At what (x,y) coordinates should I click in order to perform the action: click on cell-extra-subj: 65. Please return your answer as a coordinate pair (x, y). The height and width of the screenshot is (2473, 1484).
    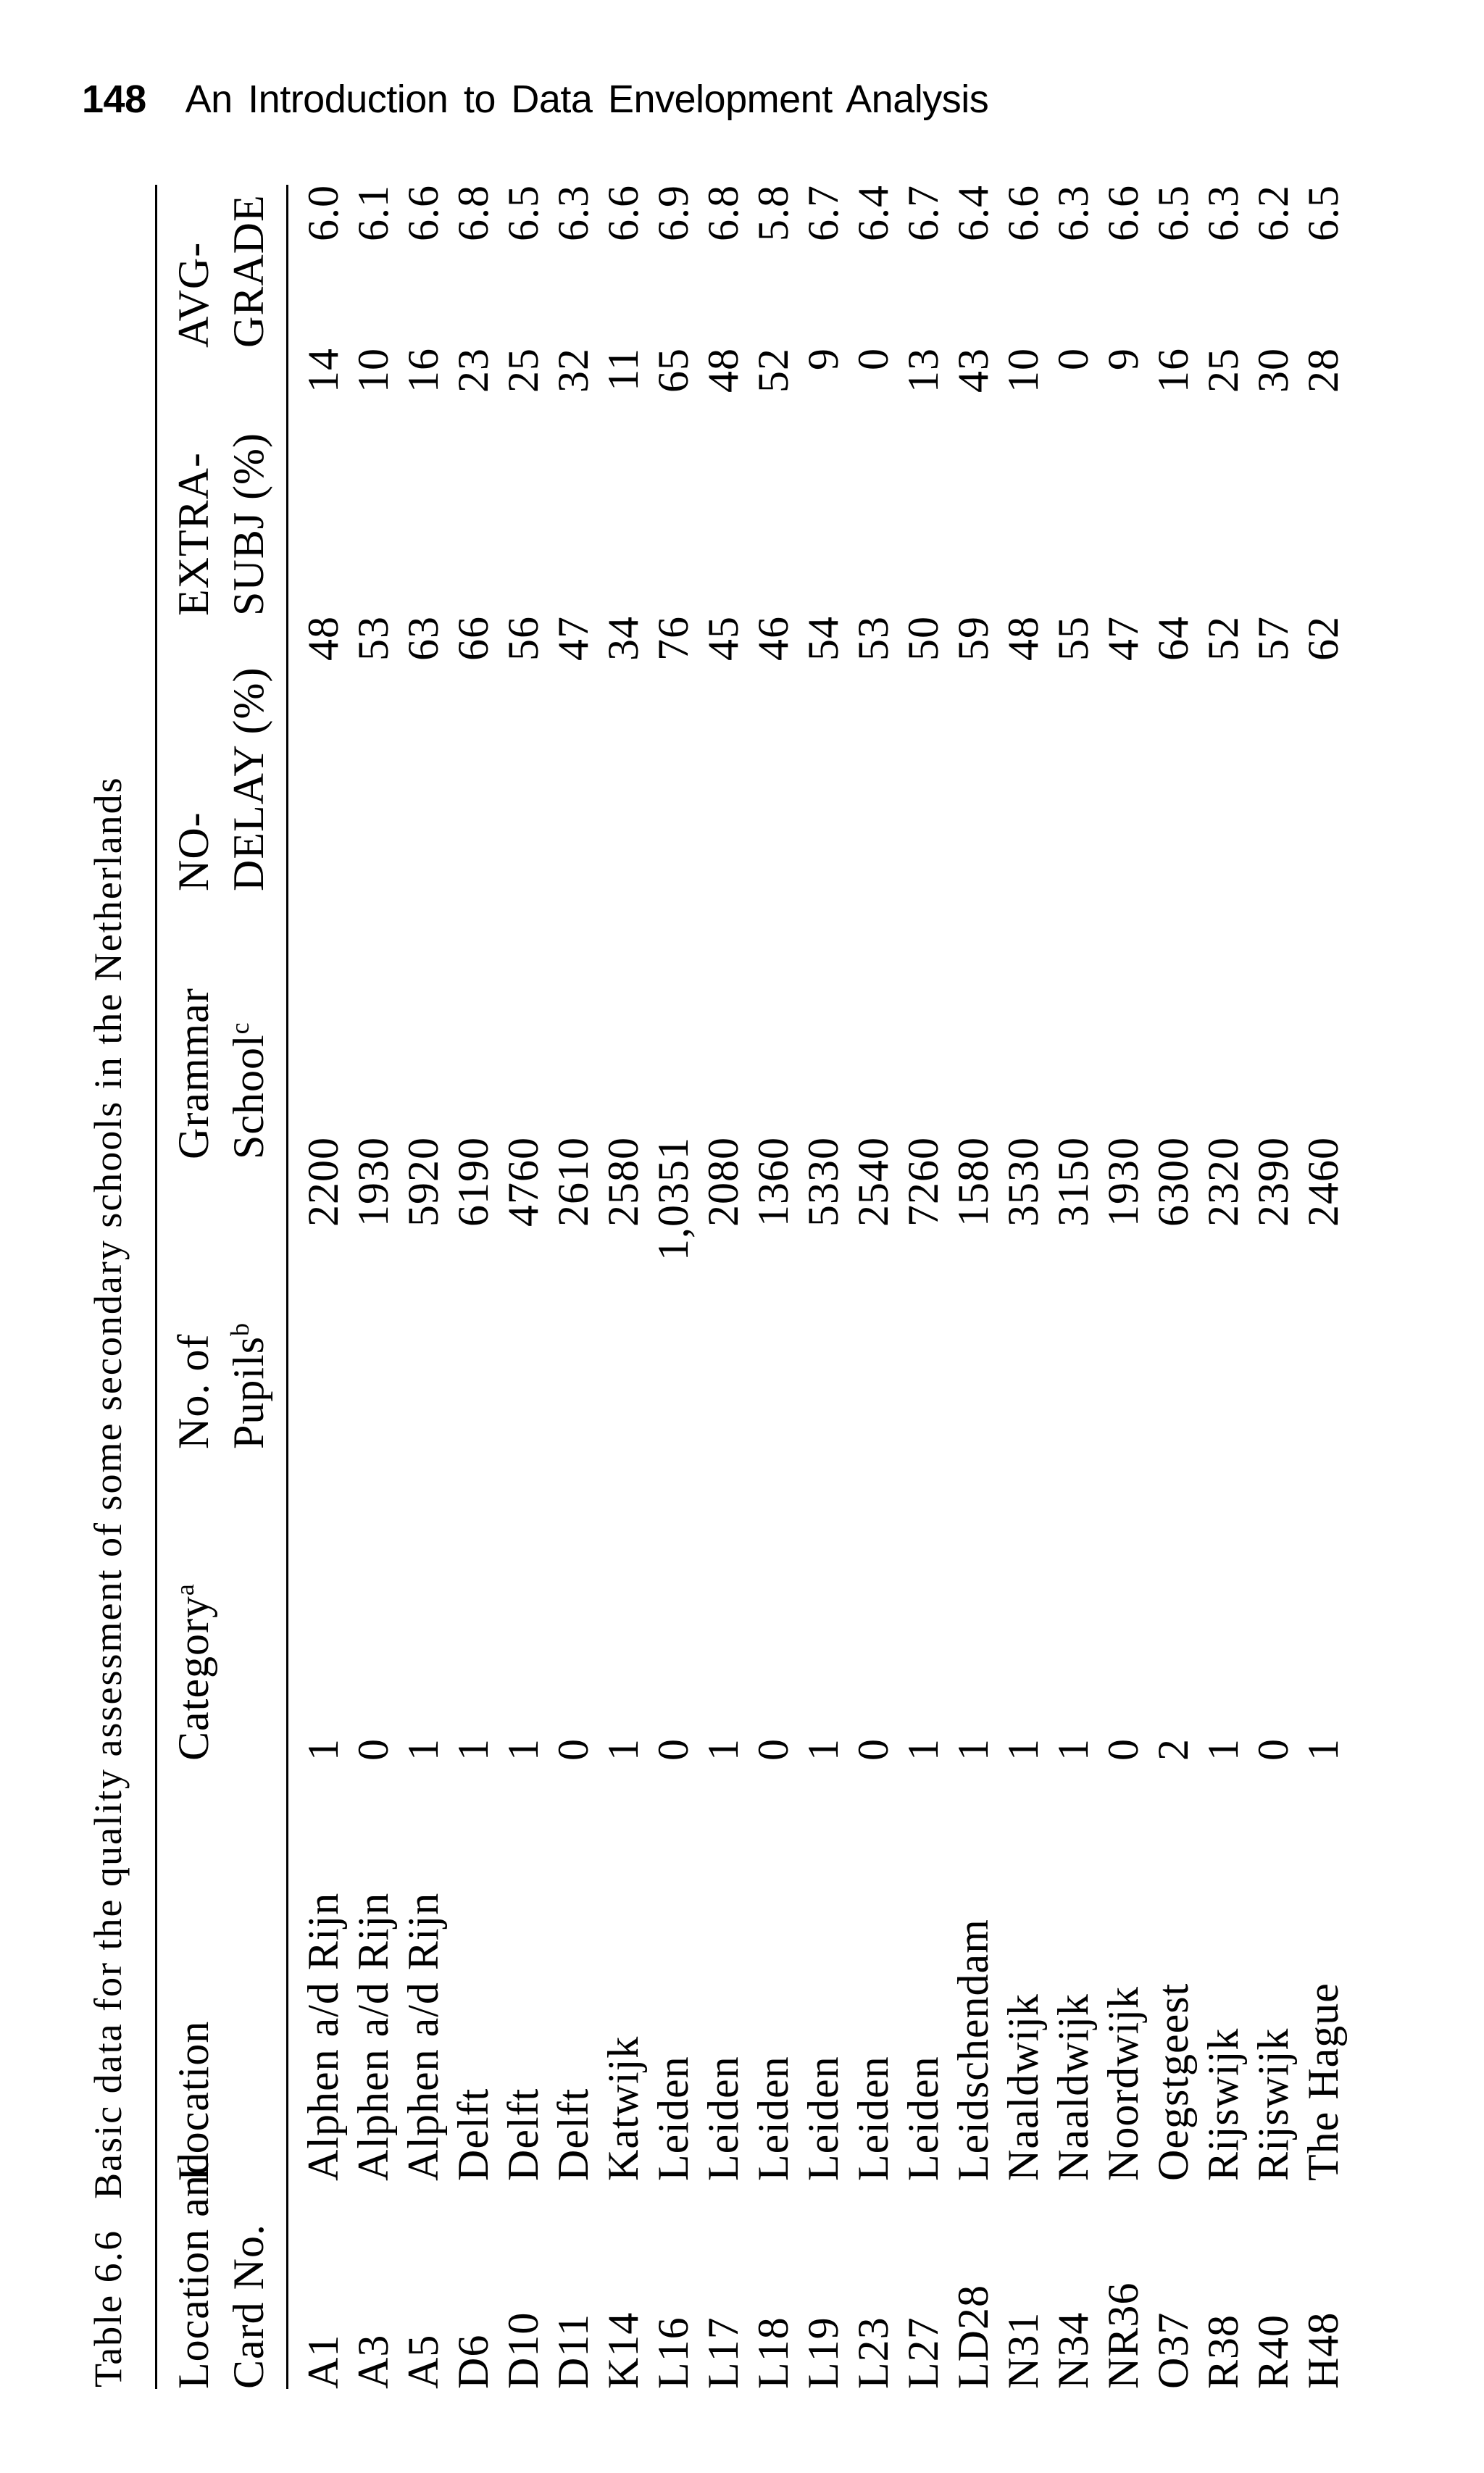
    Looking at the image, I should click on (673, 371).